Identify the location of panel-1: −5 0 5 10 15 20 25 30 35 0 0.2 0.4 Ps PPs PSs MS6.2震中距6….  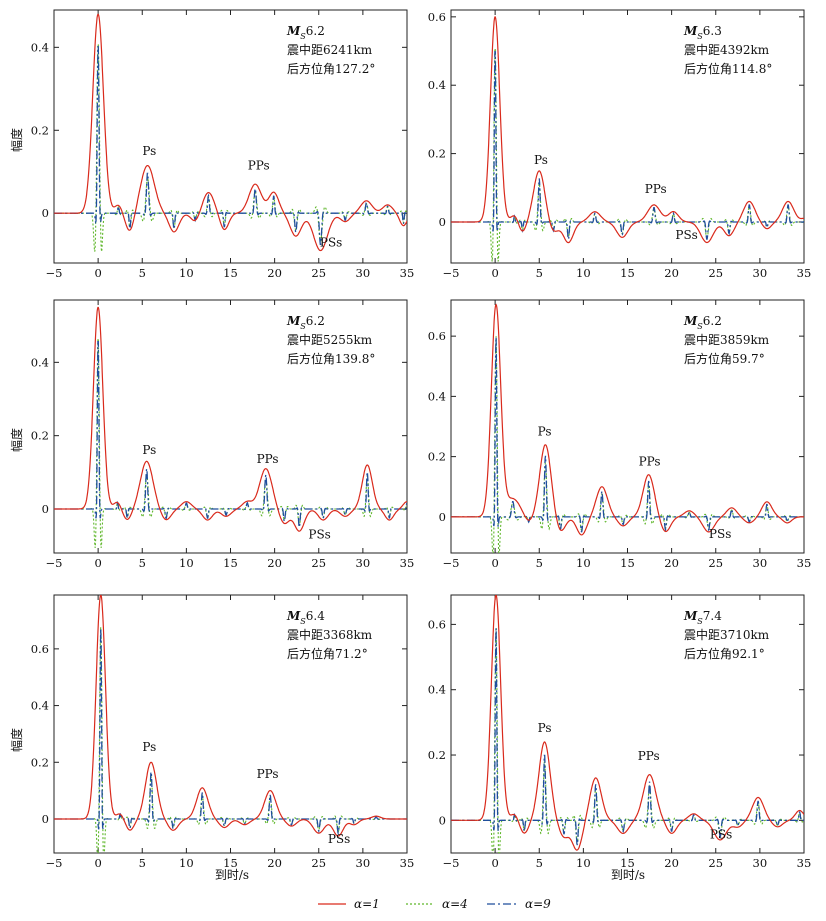
(223, 144).